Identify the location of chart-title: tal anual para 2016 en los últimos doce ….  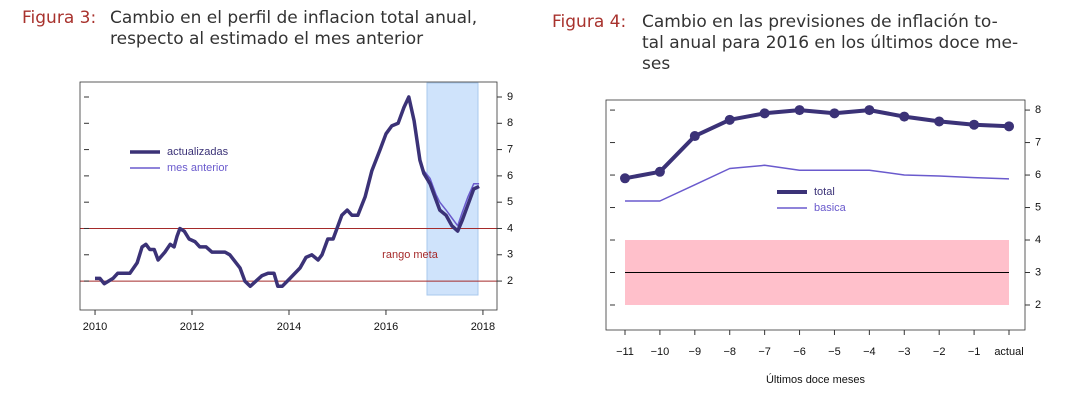
(830, 43).